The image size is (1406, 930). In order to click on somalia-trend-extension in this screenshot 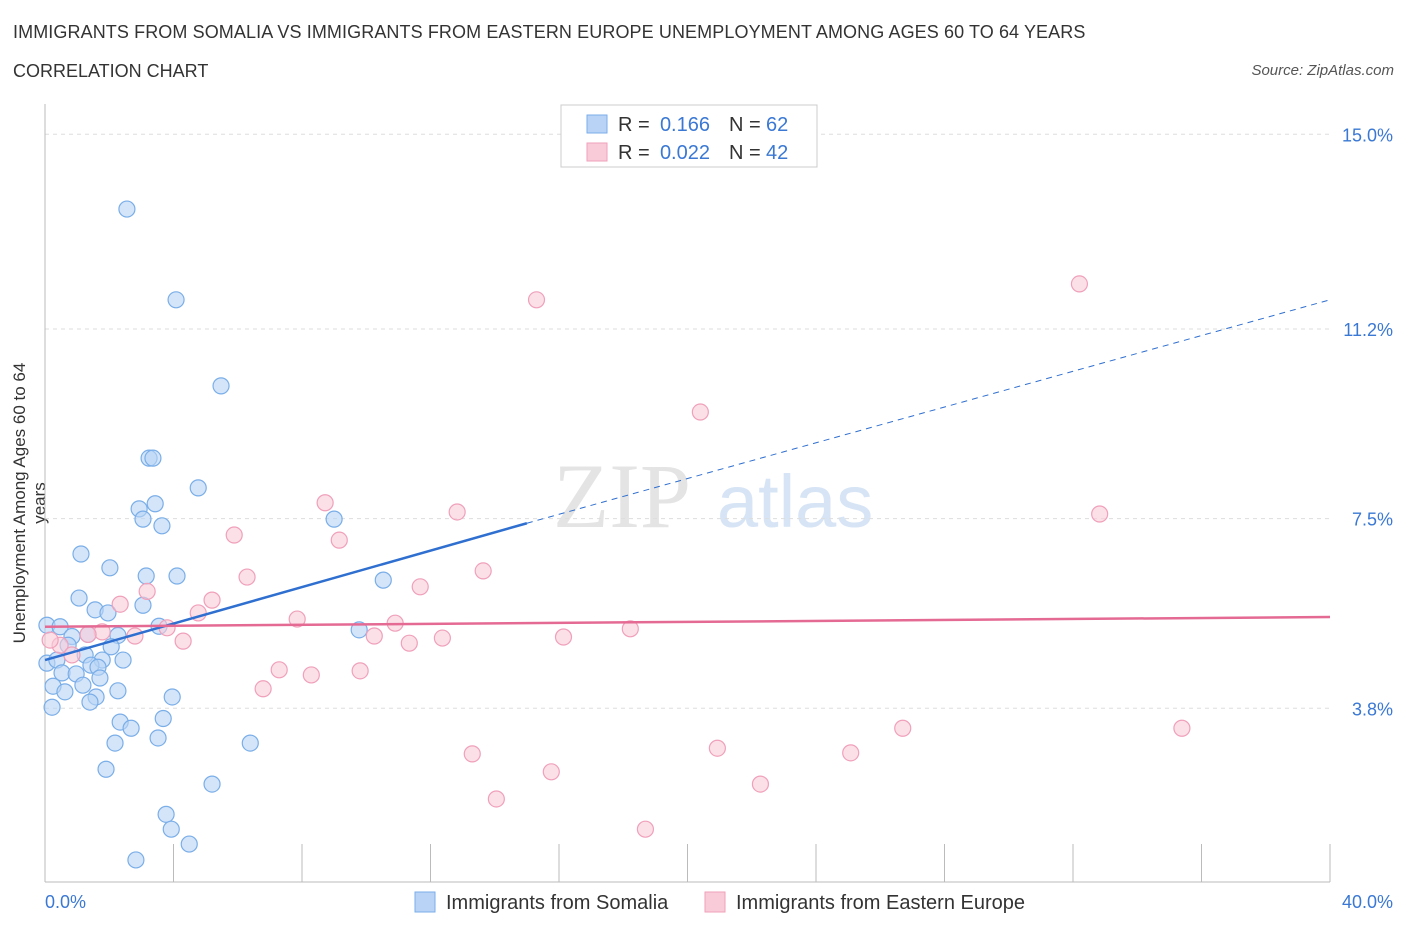, I will do `click(928, 411)`.